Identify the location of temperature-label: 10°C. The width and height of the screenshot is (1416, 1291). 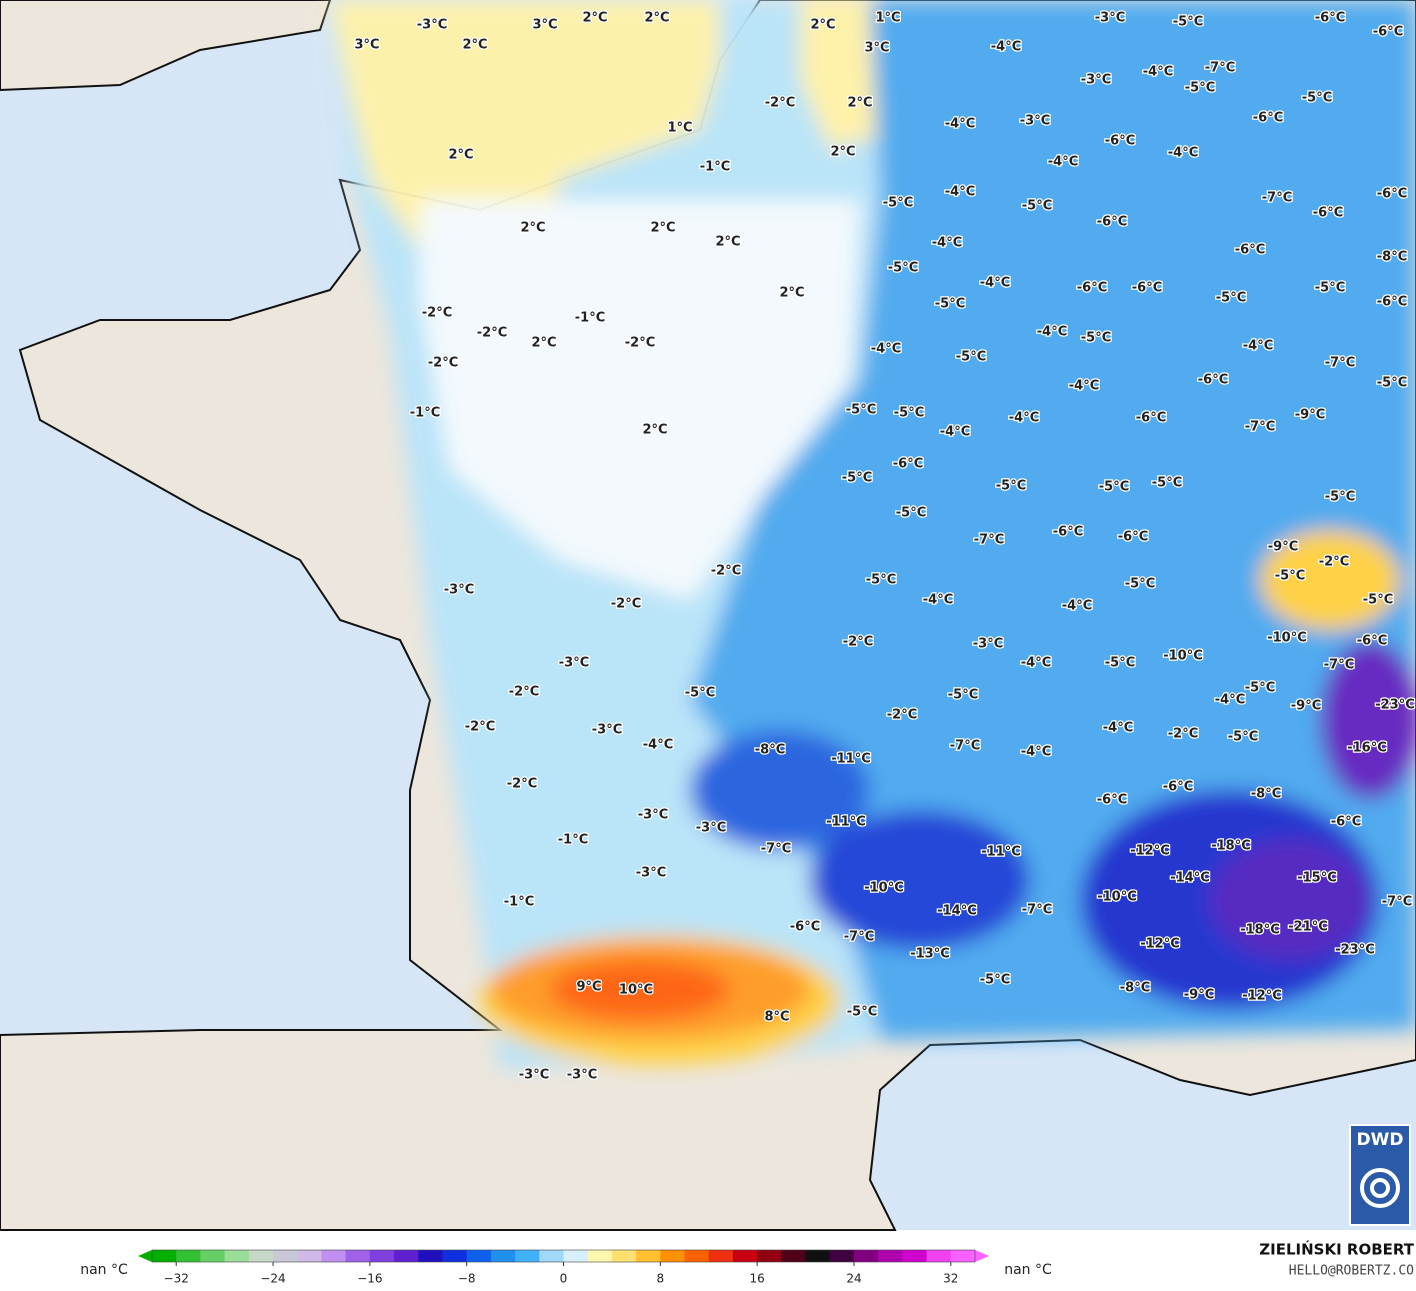
(636, 990).